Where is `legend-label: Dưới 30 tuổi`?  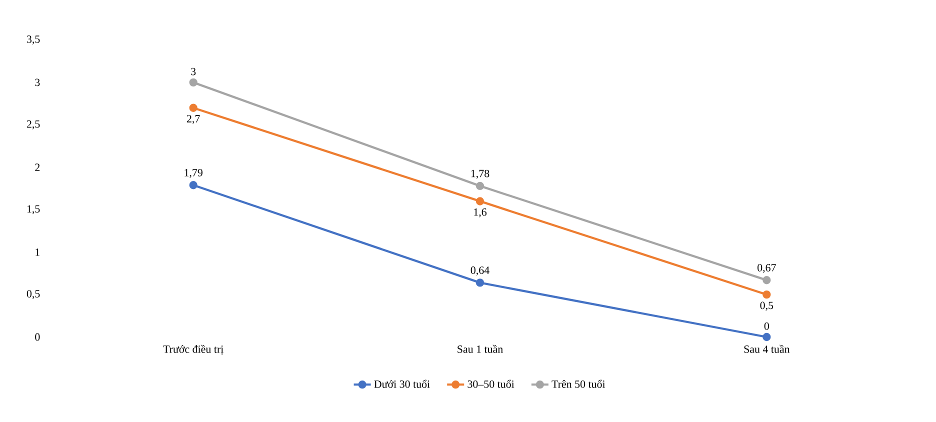
legend-label: Dưới 30 tuổi is located at coordinates (402, 384).